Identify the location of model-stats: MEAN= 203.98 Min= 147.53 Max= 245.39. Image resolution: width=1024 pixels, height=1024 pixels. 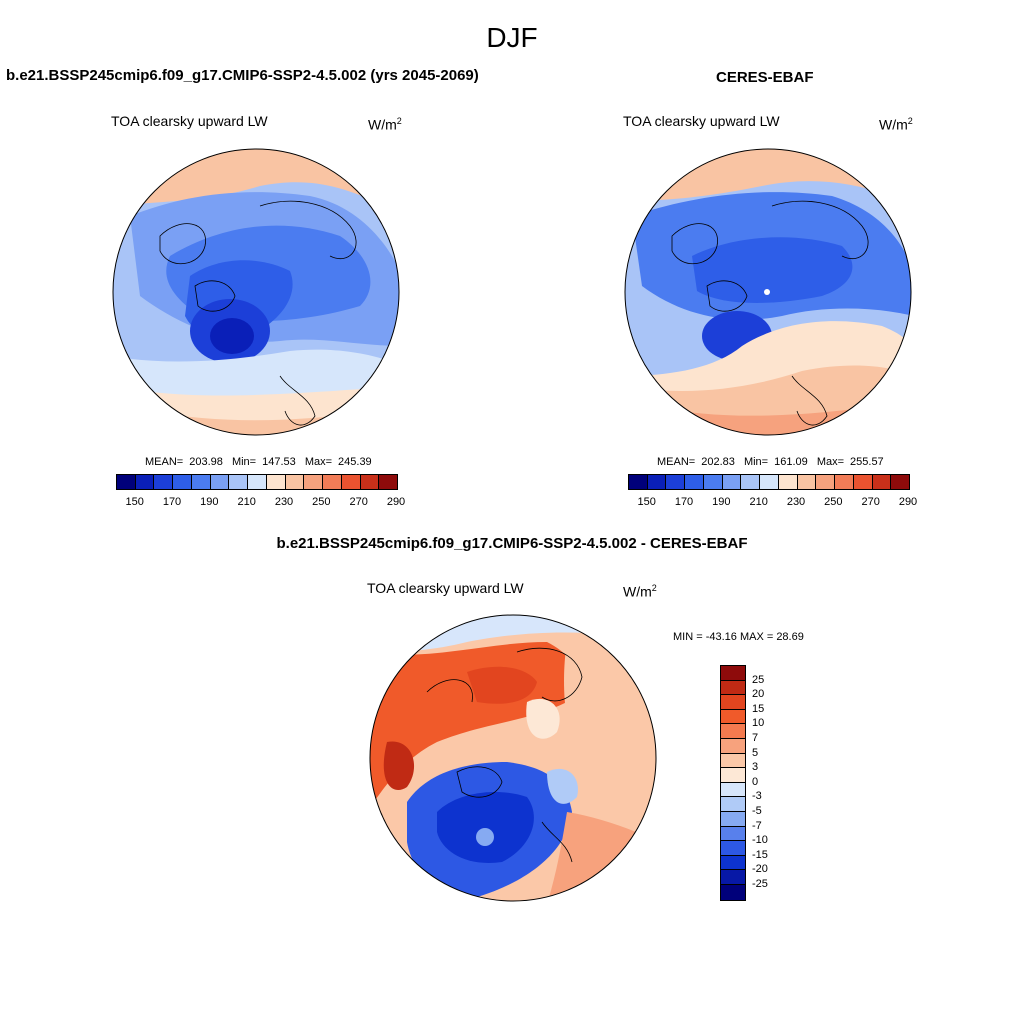
(258, 462).